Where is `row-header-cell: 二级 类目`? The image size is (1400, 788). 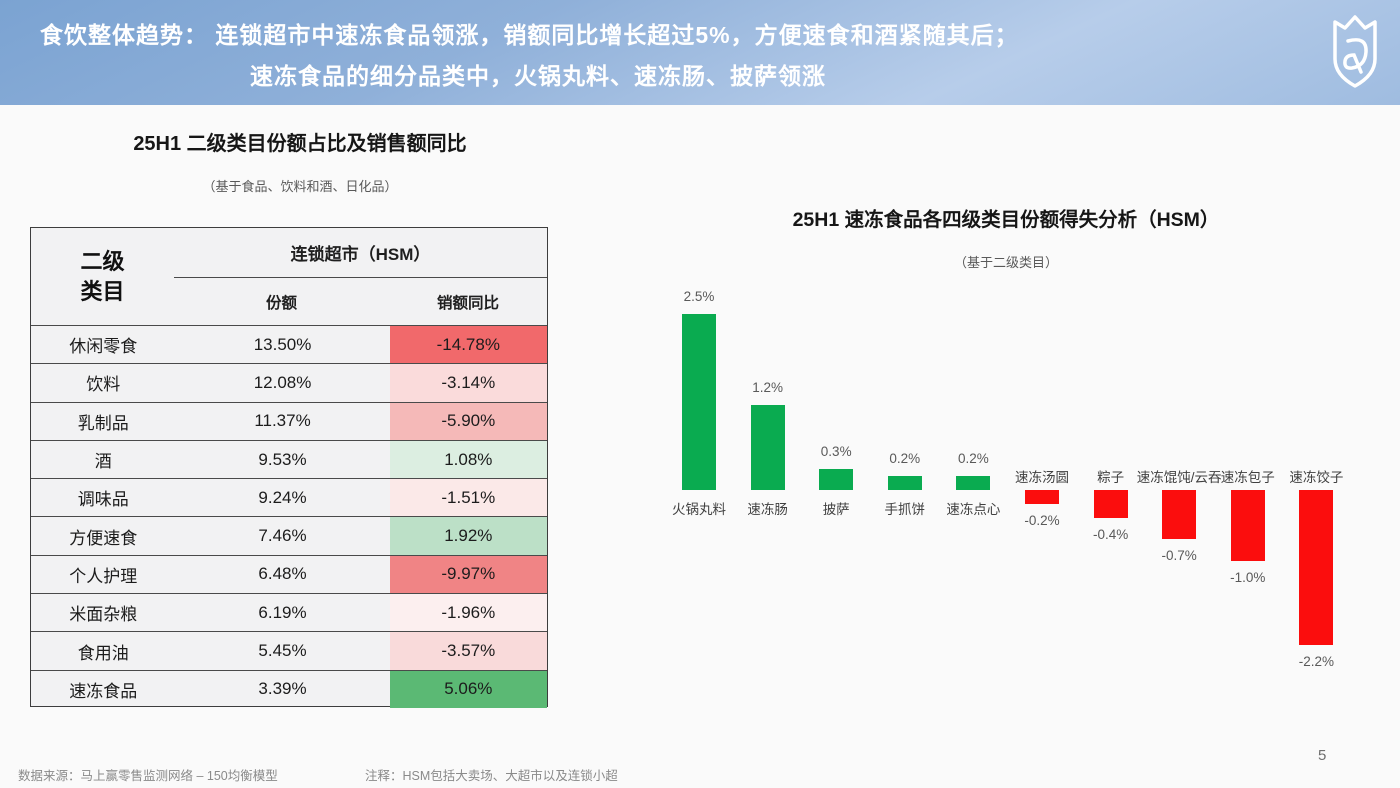
row-header-cell: 二级 类目 is located at coordinates (102, 276).